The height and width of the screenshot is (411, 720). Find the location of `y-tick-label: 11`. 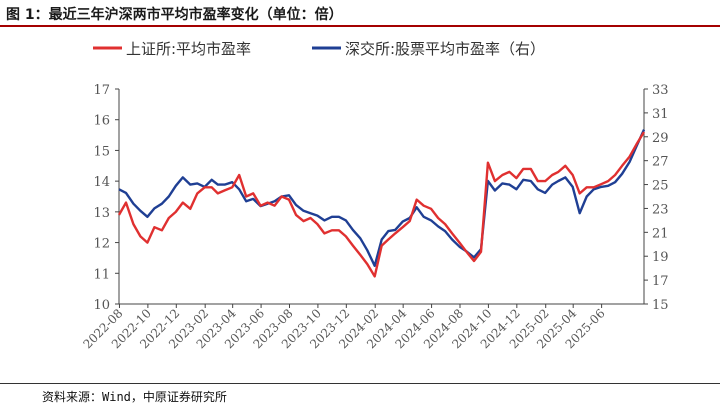

y-tick-label: 11 is located at coordinates (101, 274).